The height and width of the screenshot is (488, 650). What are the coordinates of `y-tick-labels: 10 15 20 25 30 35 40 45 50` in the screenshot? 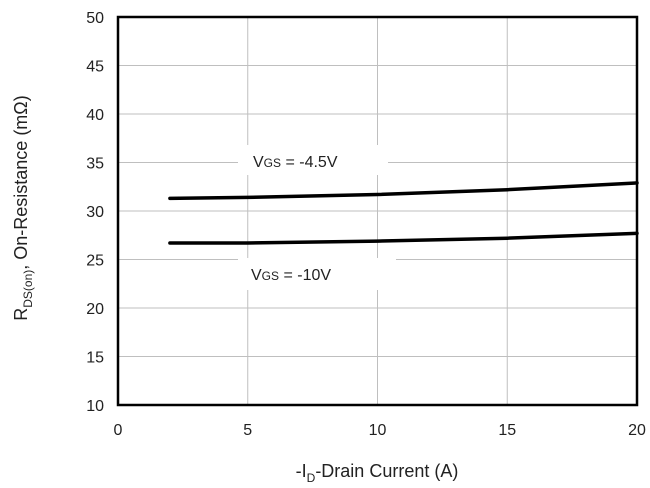 It's located at (95, 212).